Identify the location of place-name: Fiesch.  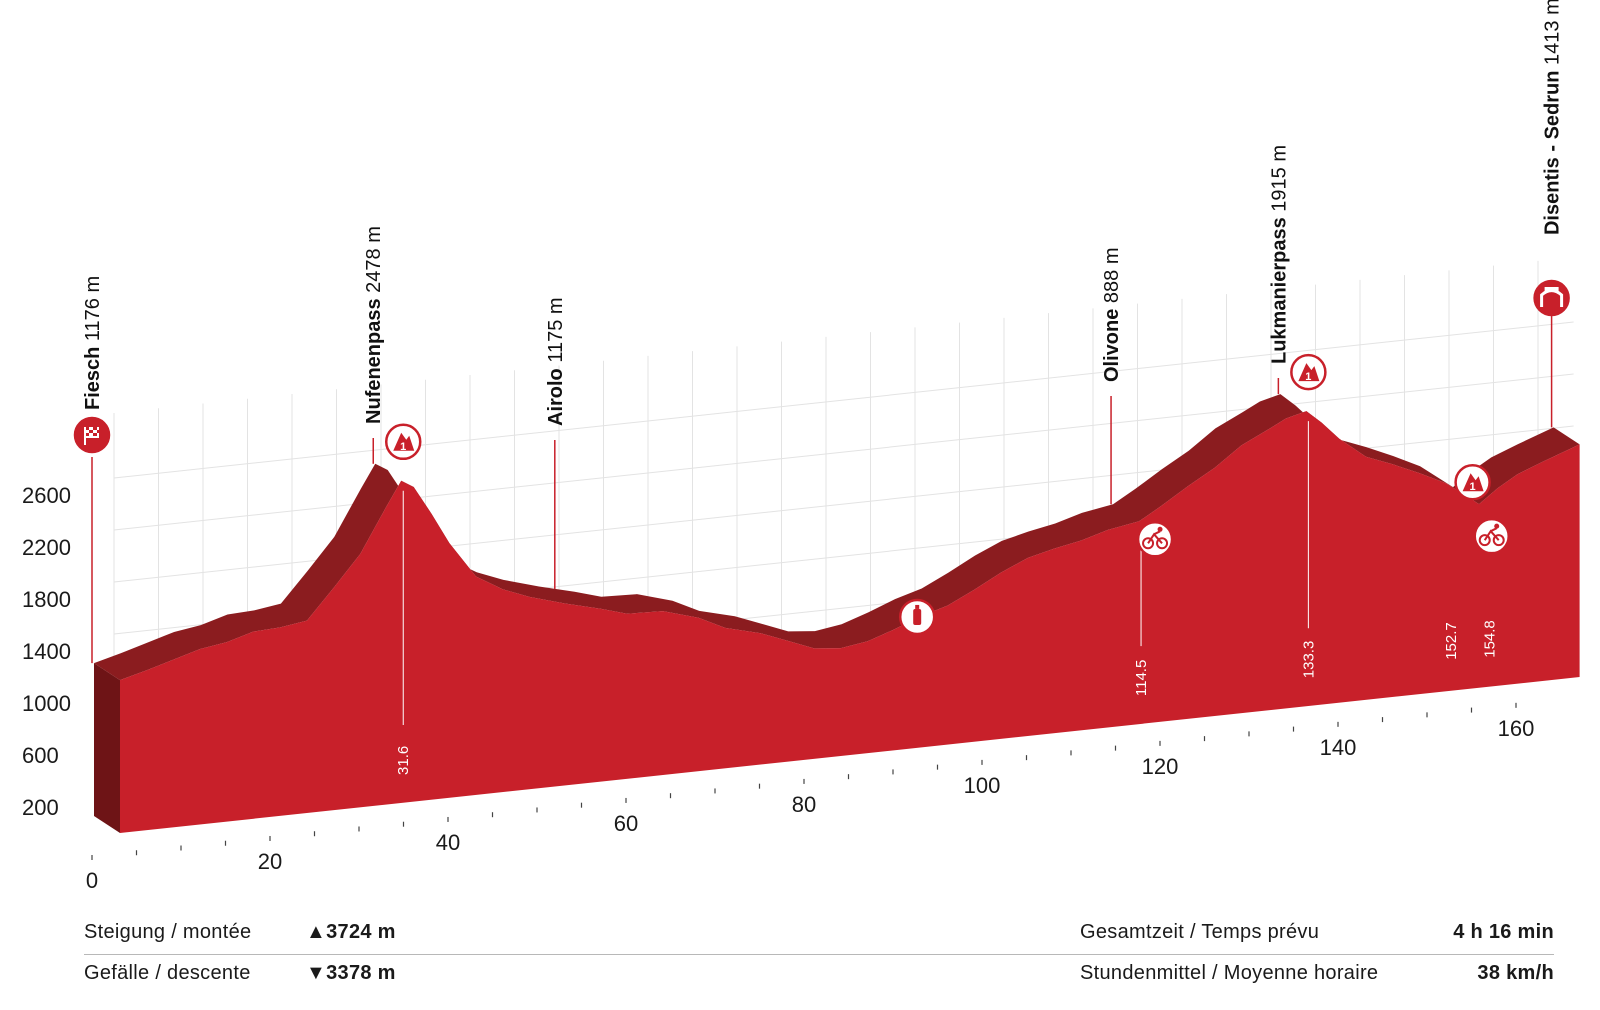
(93, 378).